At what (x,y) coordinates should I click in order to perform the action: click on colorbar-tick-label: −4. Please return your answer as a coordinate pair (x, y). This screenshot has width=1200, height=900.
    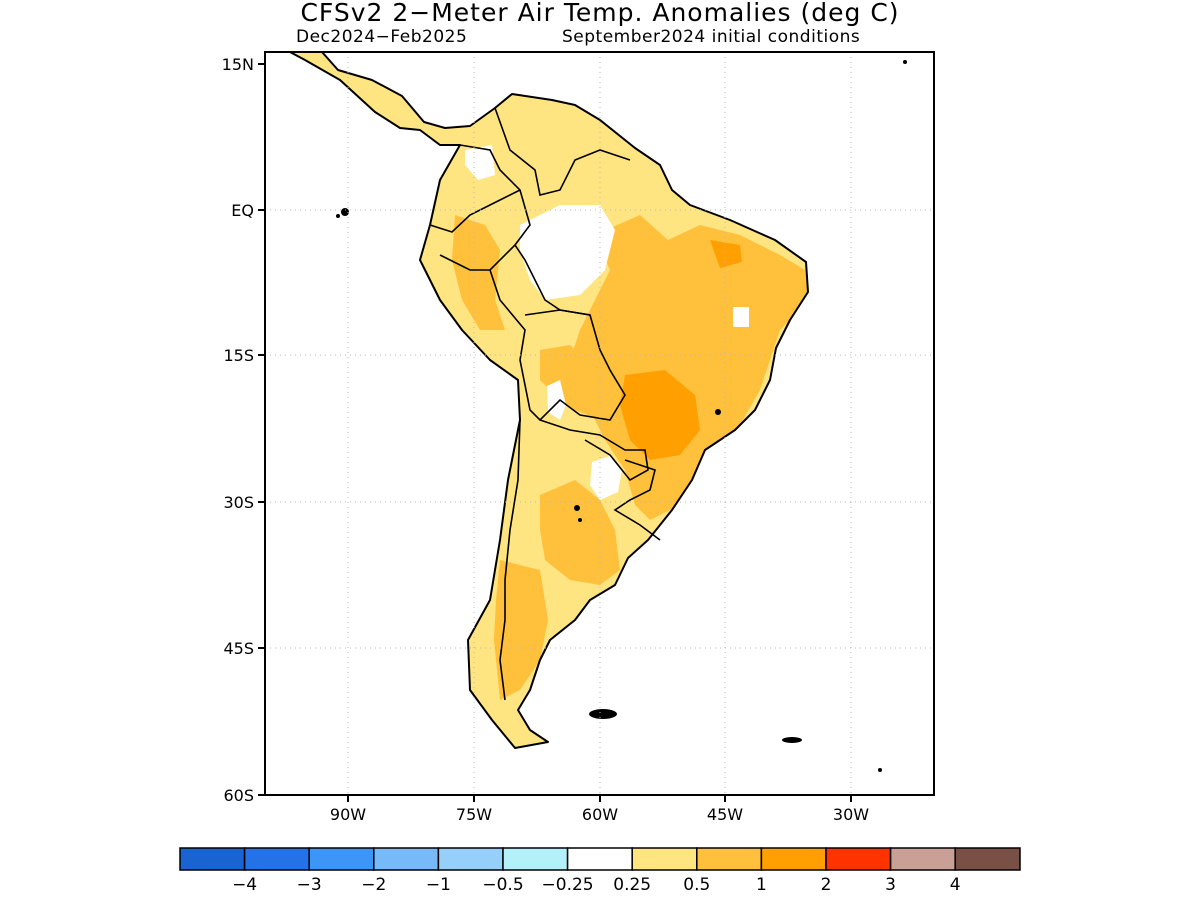
    Looking at the image, I should click on (244, 885).